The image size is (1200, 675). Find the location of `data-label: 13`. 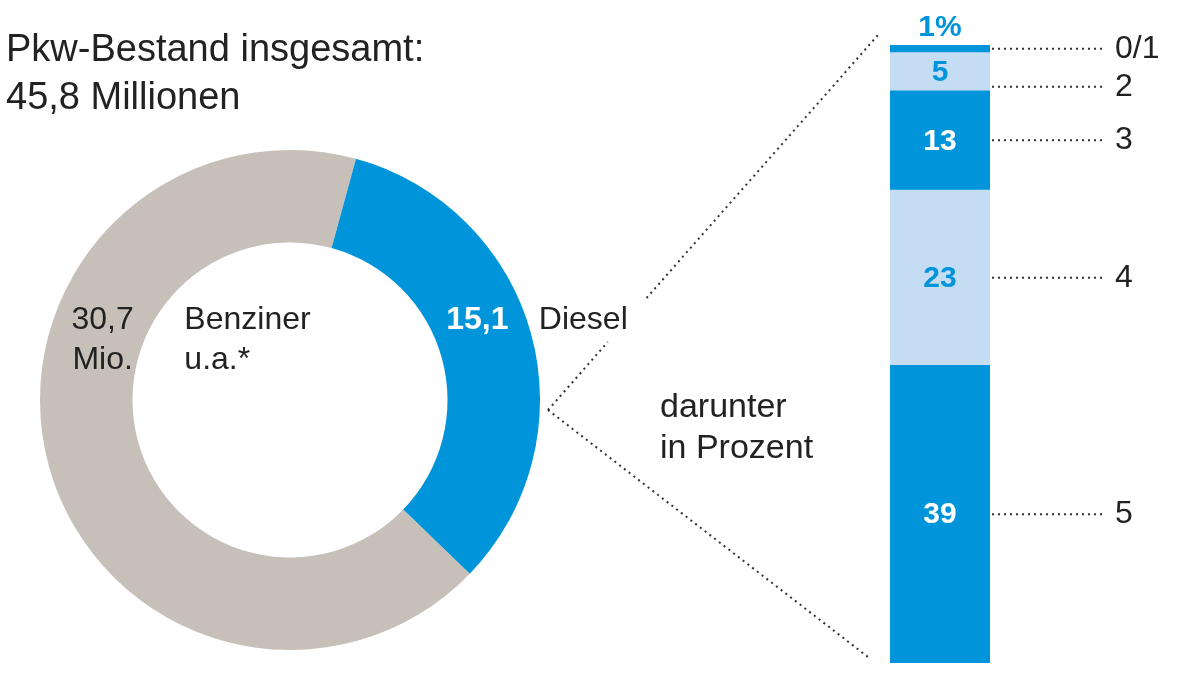

data-label: 13 is located at coordinates (940, 139).